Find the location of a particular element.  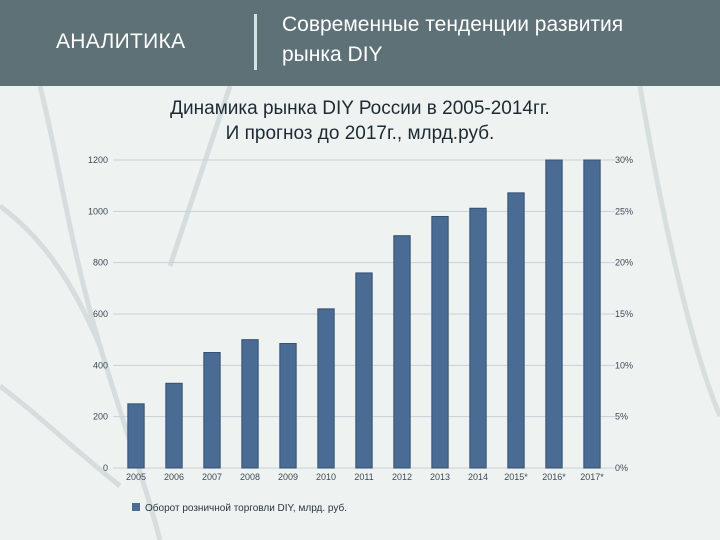

x-tick-label: 2015* is located at coordinates (516, 477).